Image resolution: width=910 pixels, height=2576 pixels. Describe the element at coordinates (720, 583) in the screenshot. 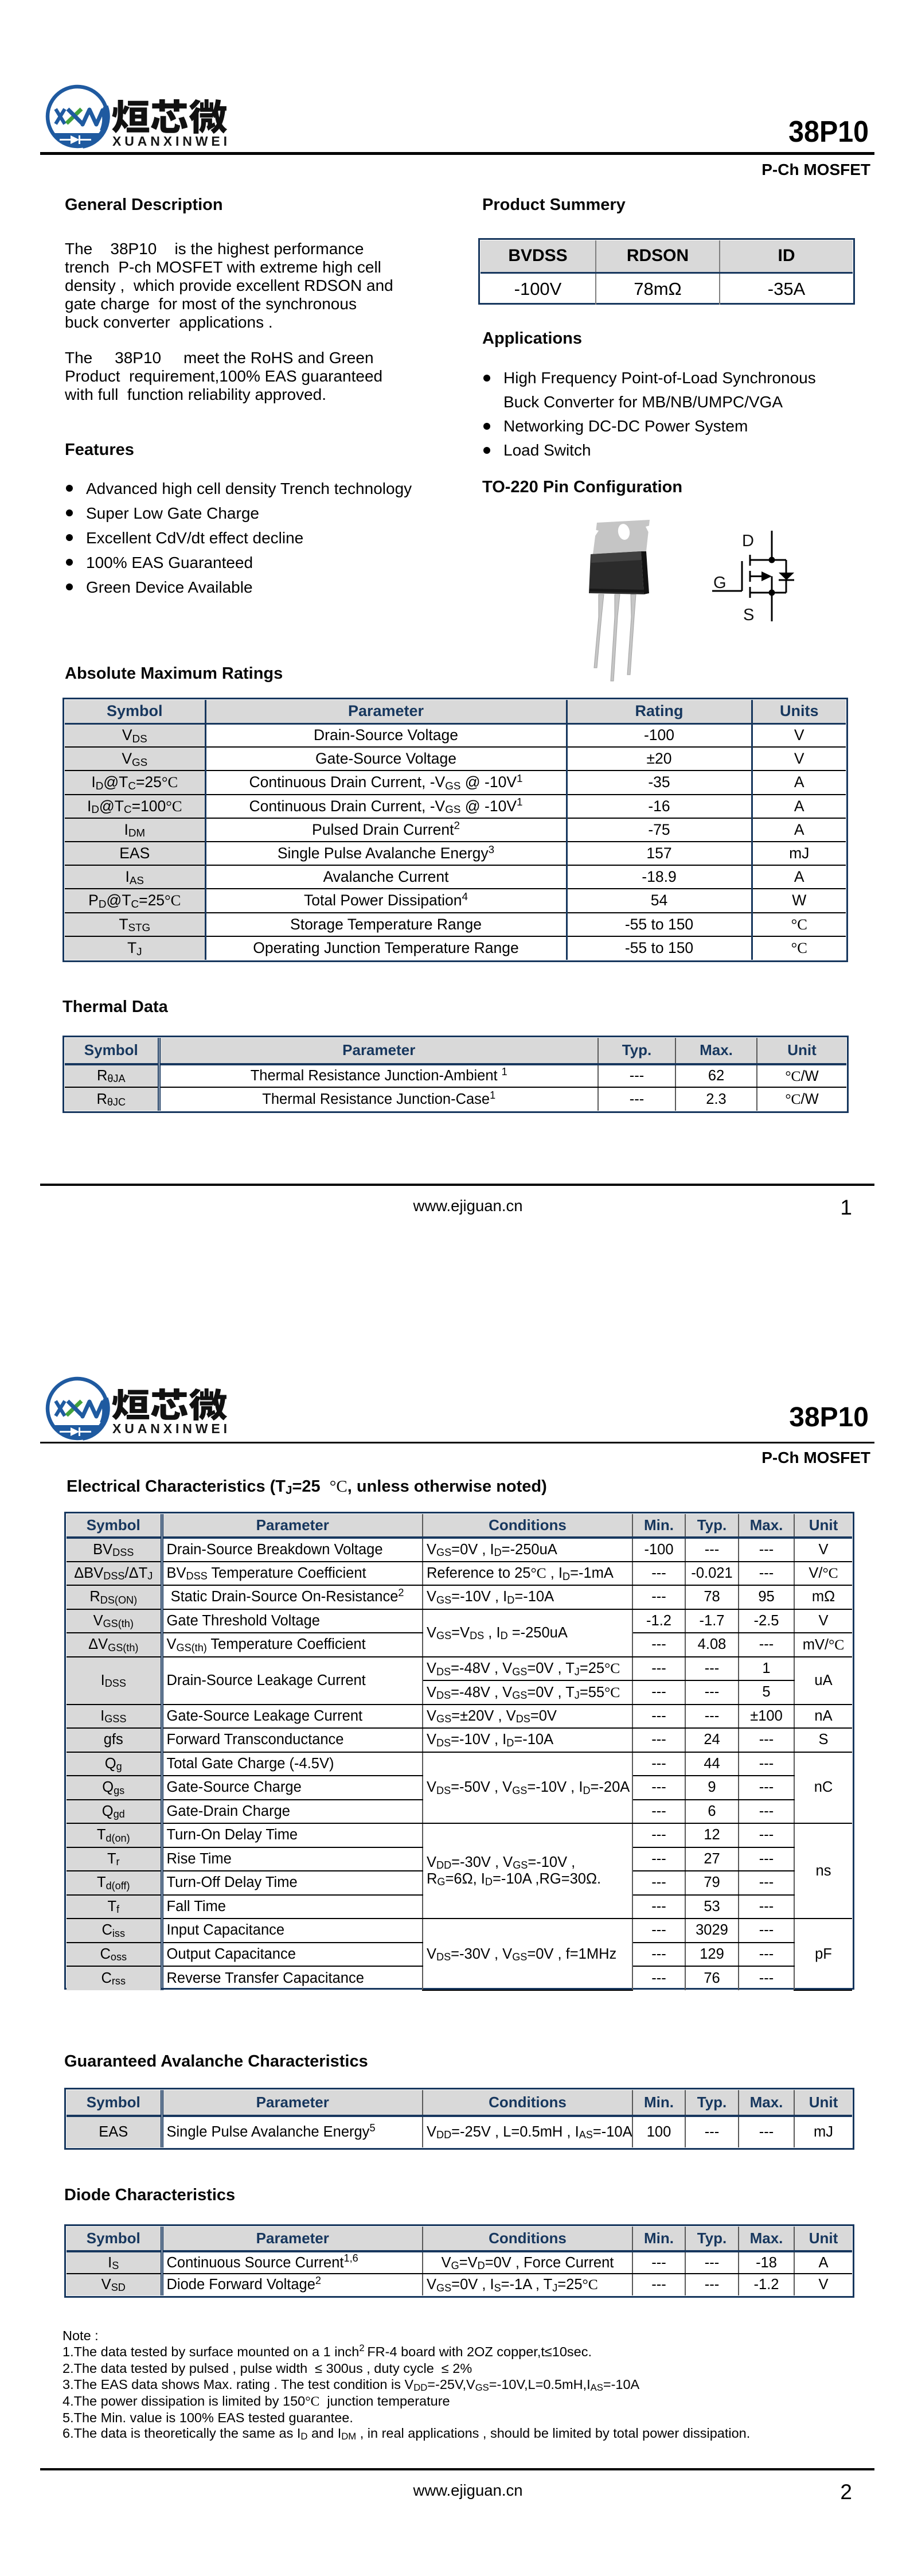

I see `svg-text: G` at that location.